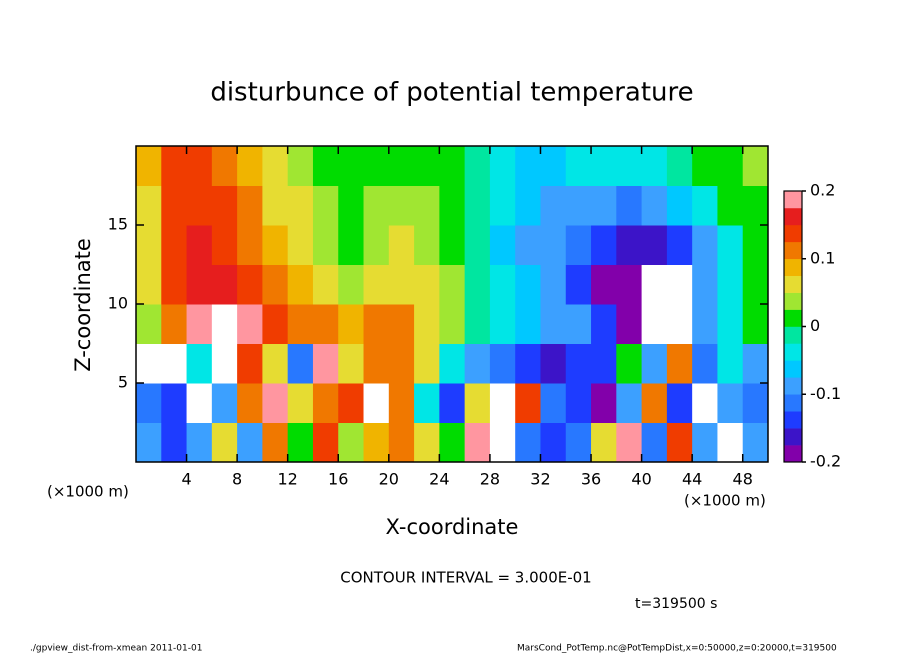 The image size is (904, 654). What do you see at coordinates (186, 479) in the screenshot?
I see `x-tick-label: 4` at bounding box center [186, 479].